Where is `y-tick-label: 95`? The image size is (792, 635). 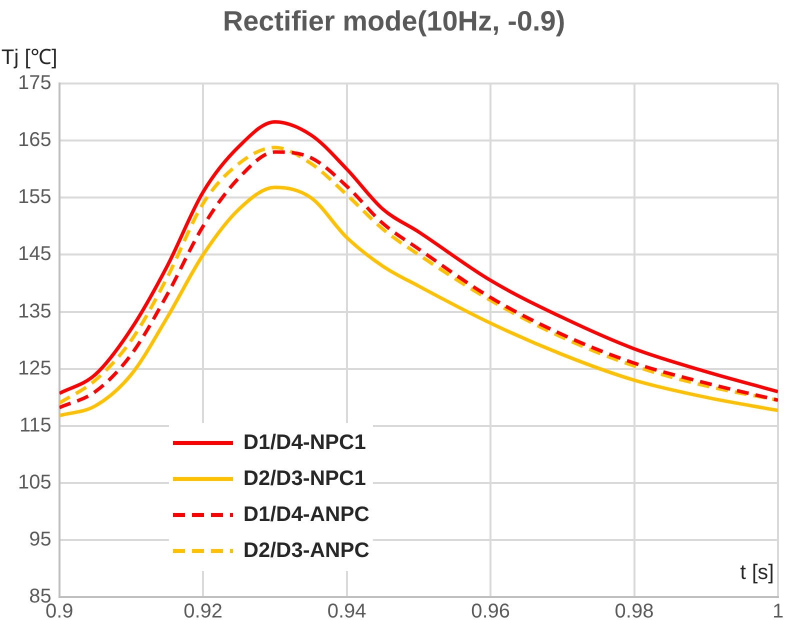 y-tick-label: 95 is located at coordinates (40, 539).